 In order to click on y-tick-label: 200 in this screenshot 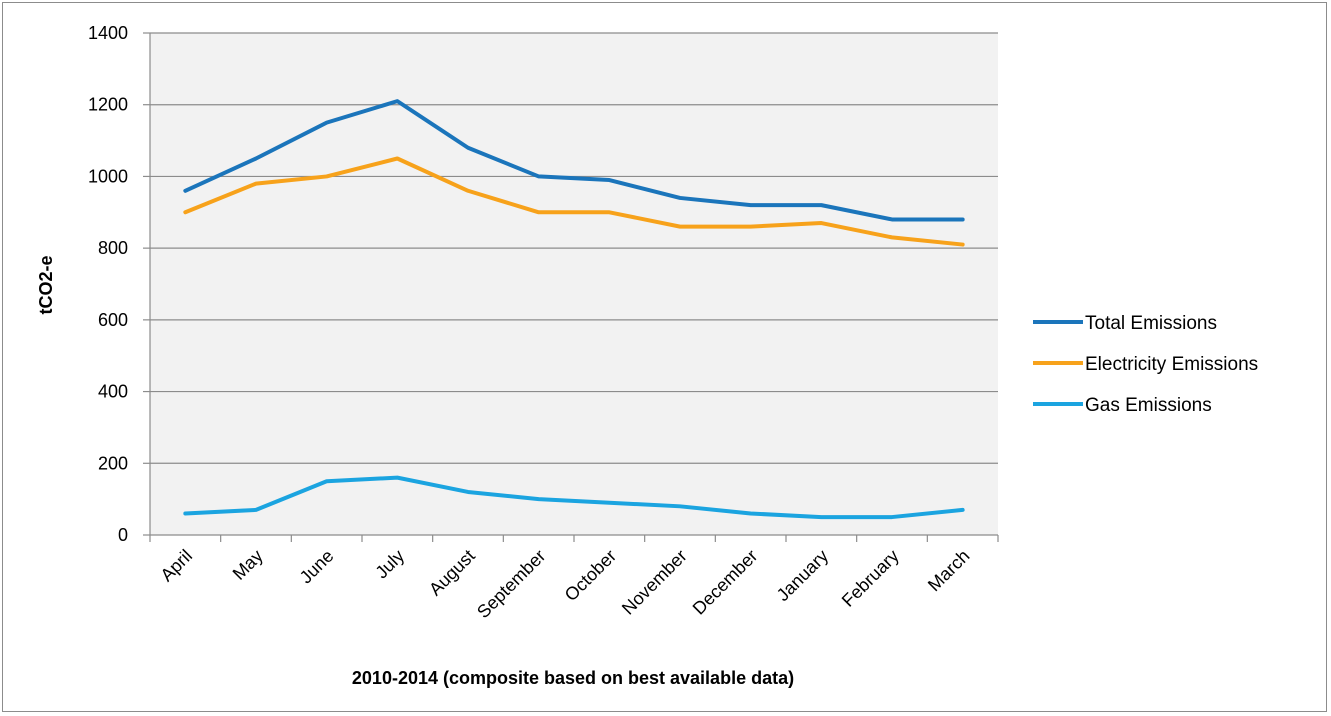, I will do `click(113, 463)`.